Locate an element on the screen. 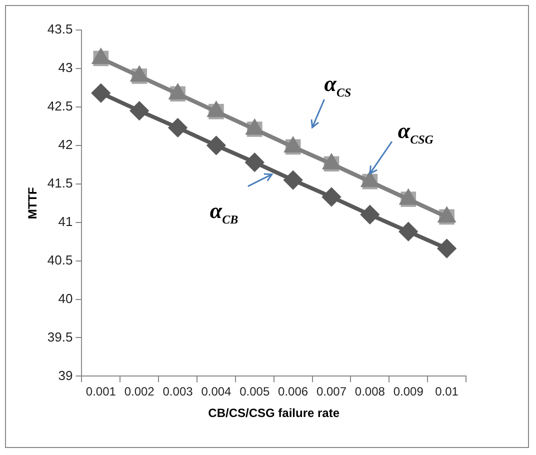  x-tick-label: 0.004 is located at coordinates (216, 391).